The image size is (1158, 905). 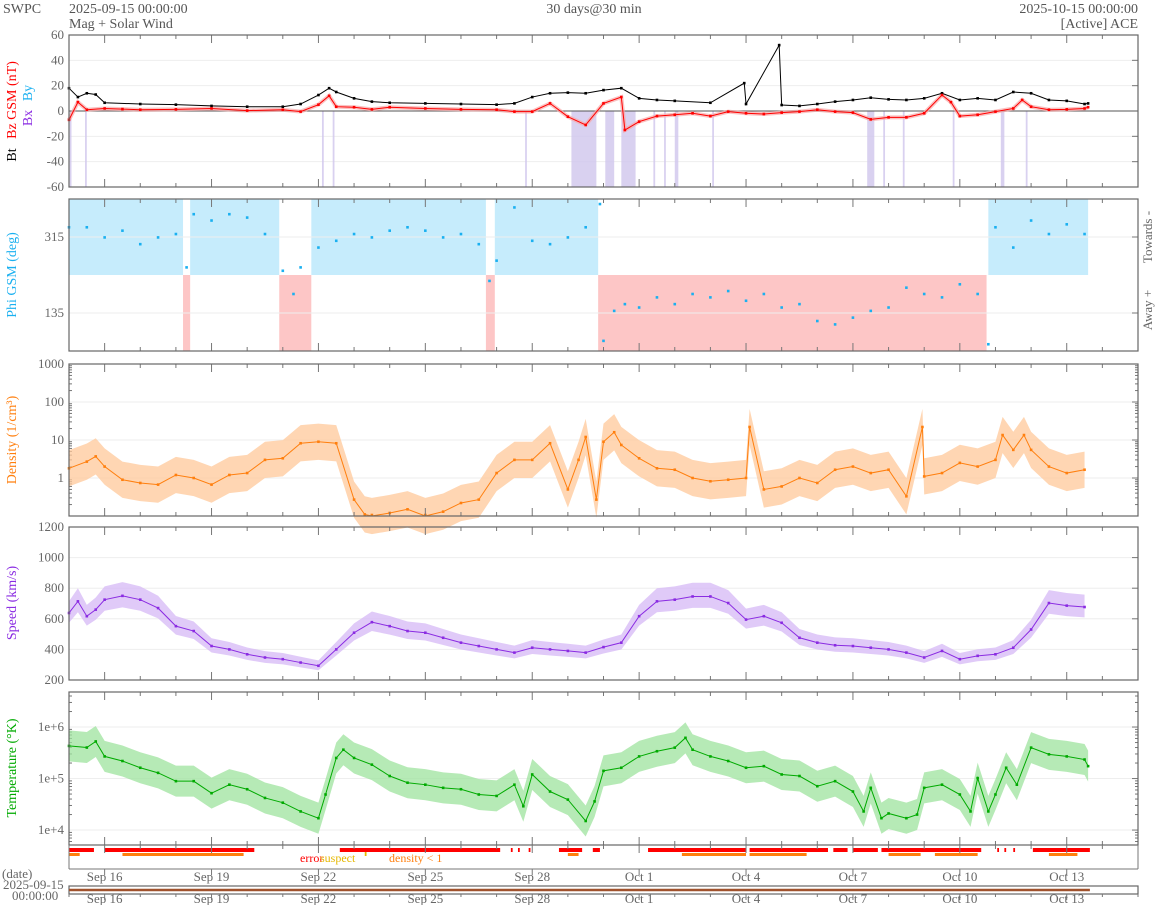 What do you see at coordinates (57, 59) in the screenshot?
I see `y-tick-label: 40` at bounding box center [57, 59].